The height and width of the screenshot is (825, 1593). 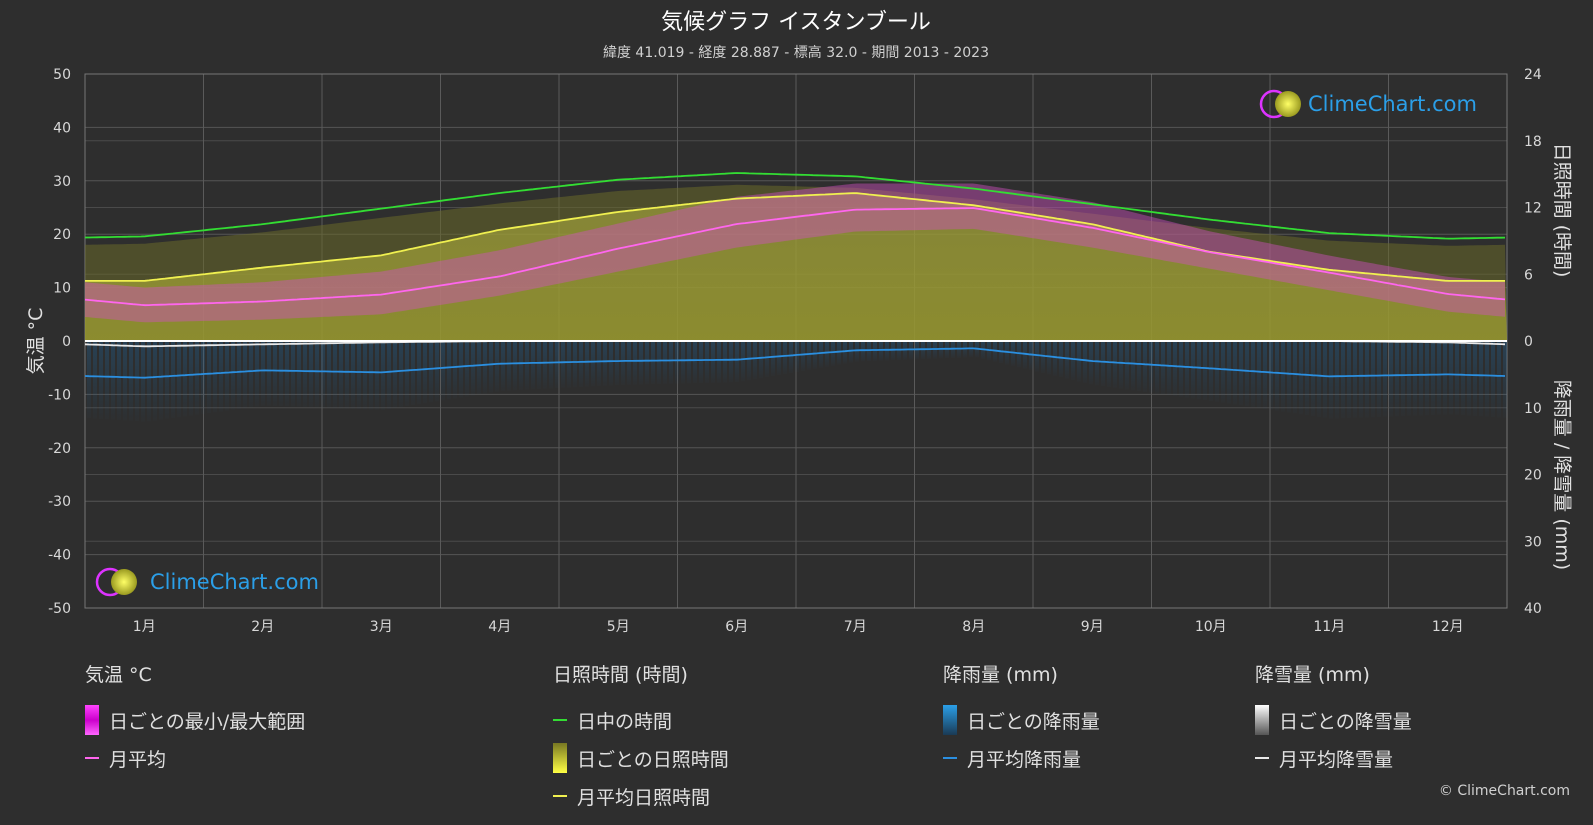 I want to click on chart-title: 気候グラフ イスタンブール, so click(x=796, y=22).